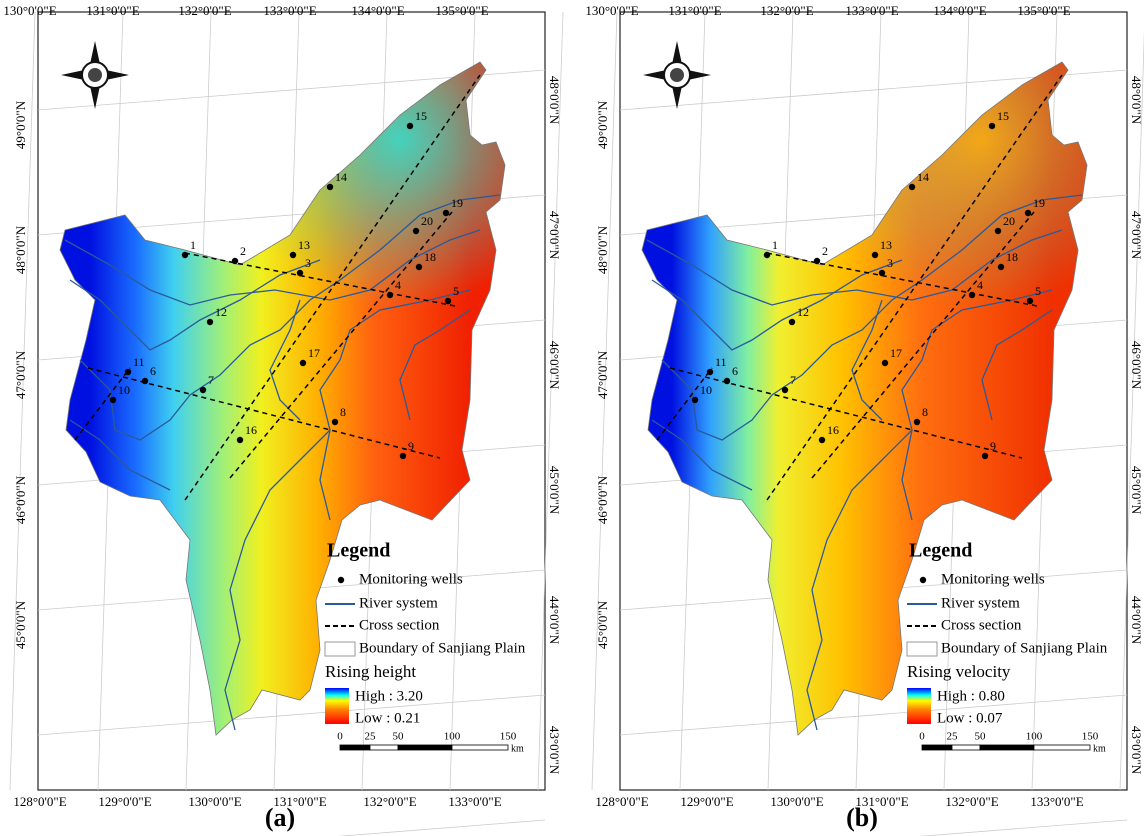  Describe the element at coordinates (706, 801) in the screenshot. I see `longitude-label: 129°0'0"E` at that location.